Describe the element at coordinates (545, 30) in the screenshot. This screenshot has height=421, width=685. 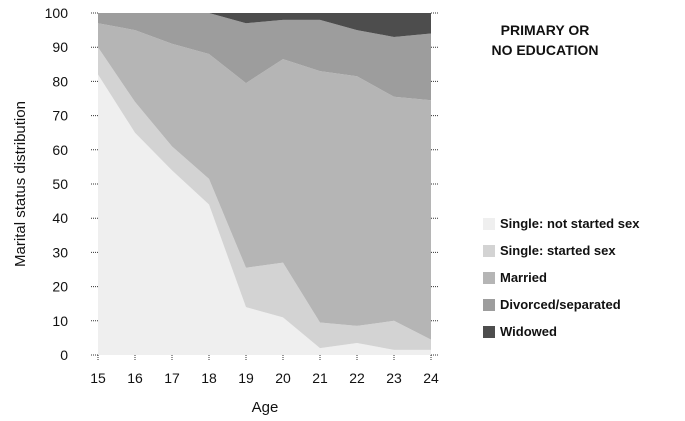
I see `chart-title-line-1: PRIMARY OR` at that location.